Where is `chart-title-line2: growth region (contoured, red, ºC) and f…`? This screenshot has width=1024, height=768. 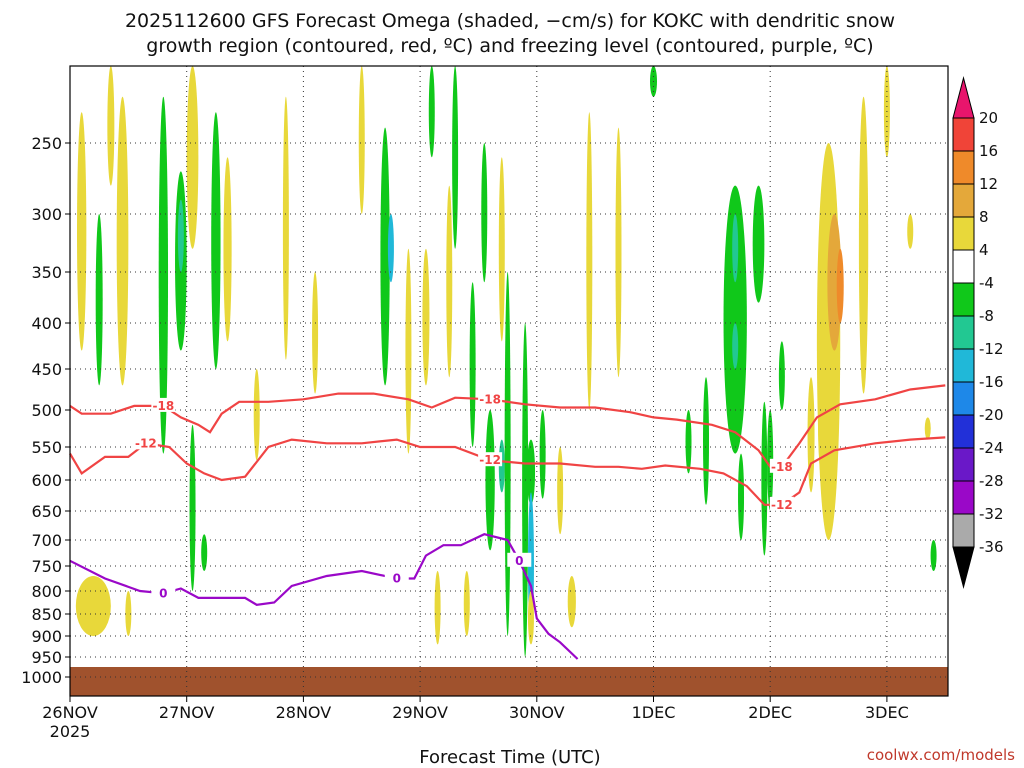 chart-title-line2: growth region (contoured, red, ºC) and f… is located at coordinates (509, 46).